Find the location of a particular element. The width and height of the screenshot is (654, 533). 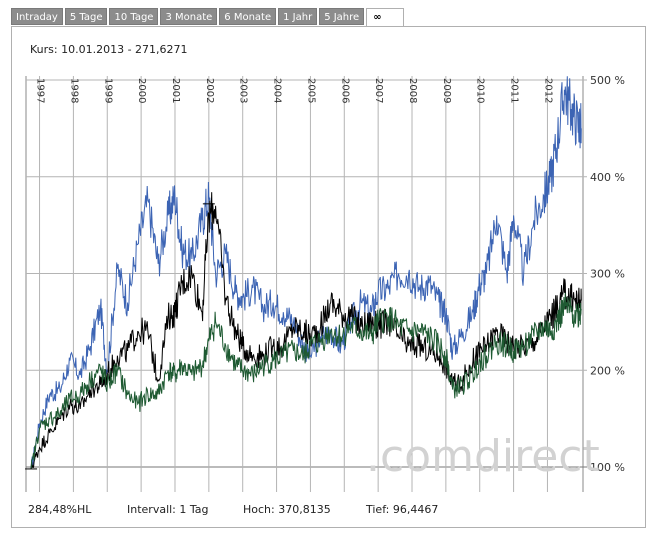

x-tick-label: 2003 is located at coordinates (243, 90).